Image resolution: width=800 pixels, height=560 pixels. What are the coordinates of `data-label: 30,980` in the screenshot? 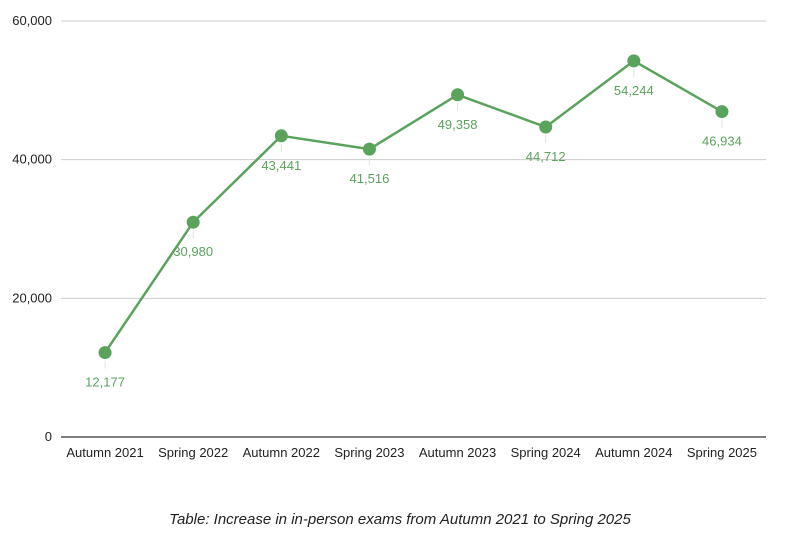 It's located at (193, 251).